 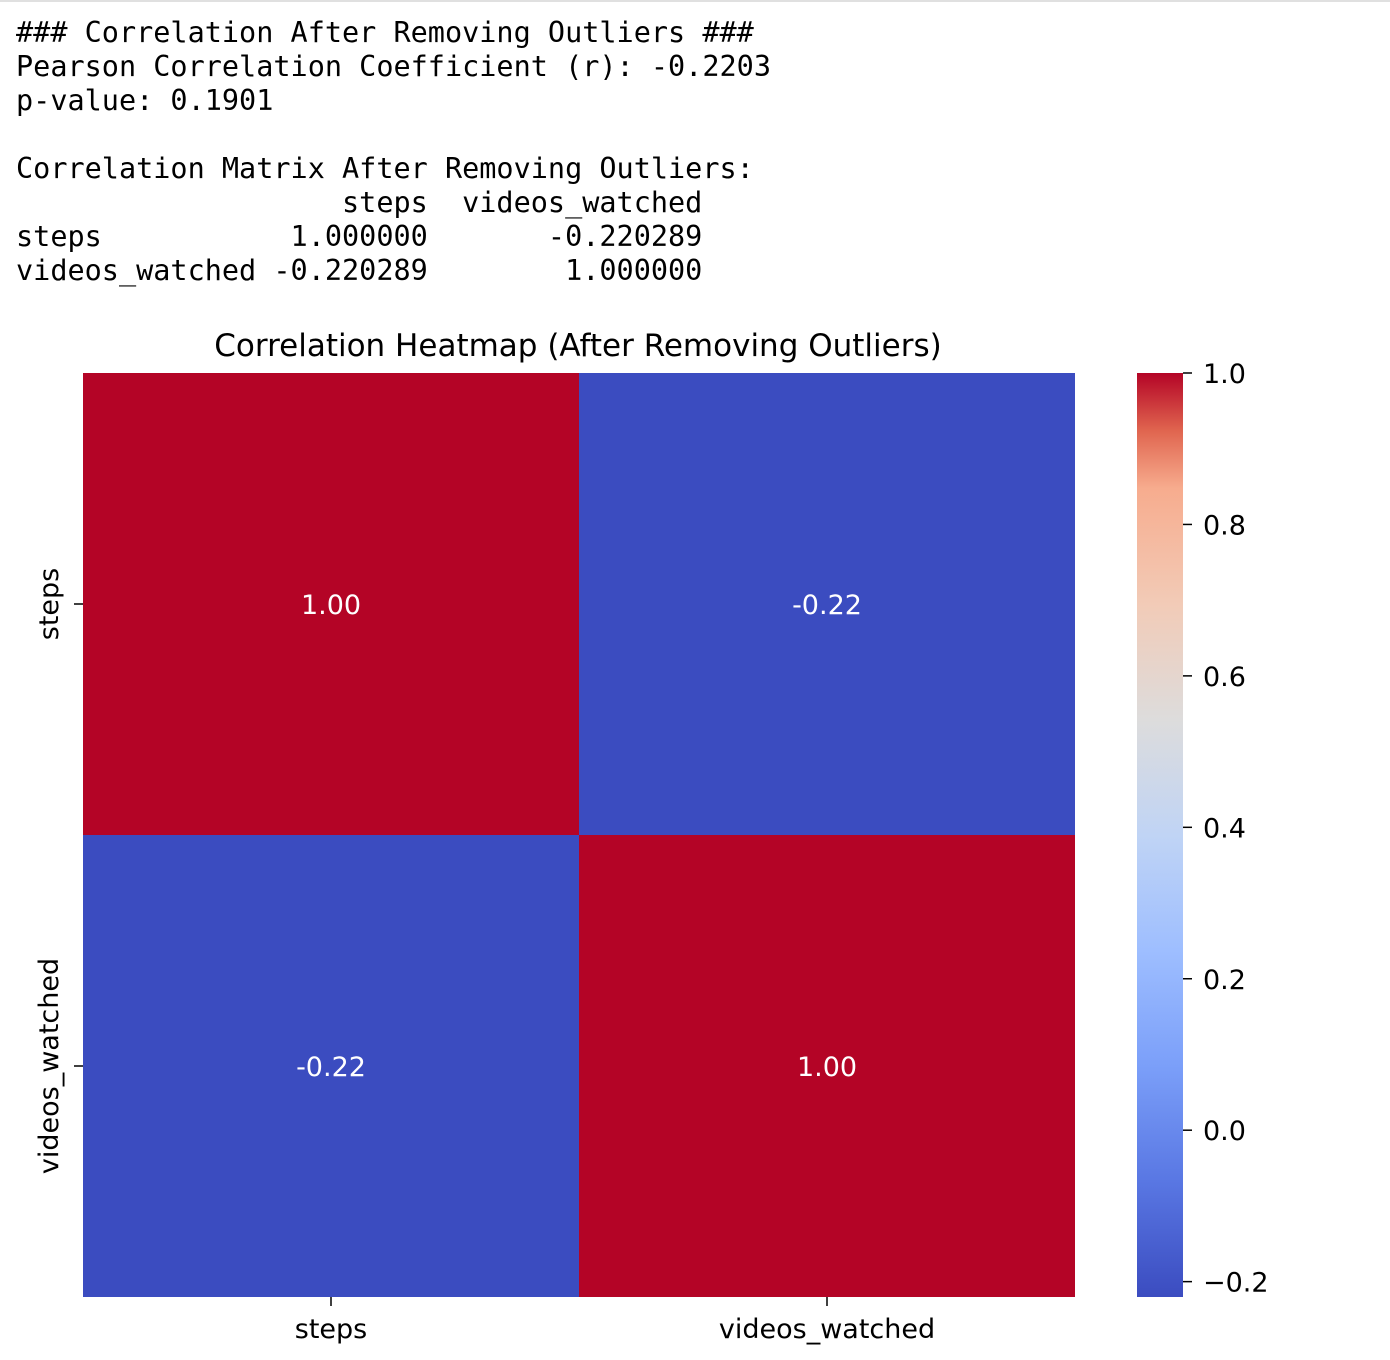 I want to click on y-tick-label: videos_watched, so click(x=49, y=1066).